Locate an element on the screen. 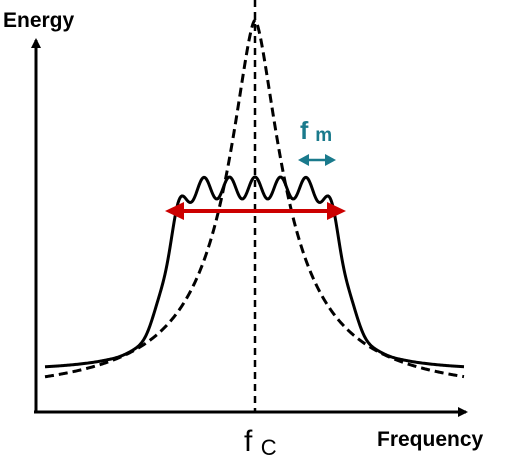  carrier-frequency-label: f C is located at coordinates (260, 442).